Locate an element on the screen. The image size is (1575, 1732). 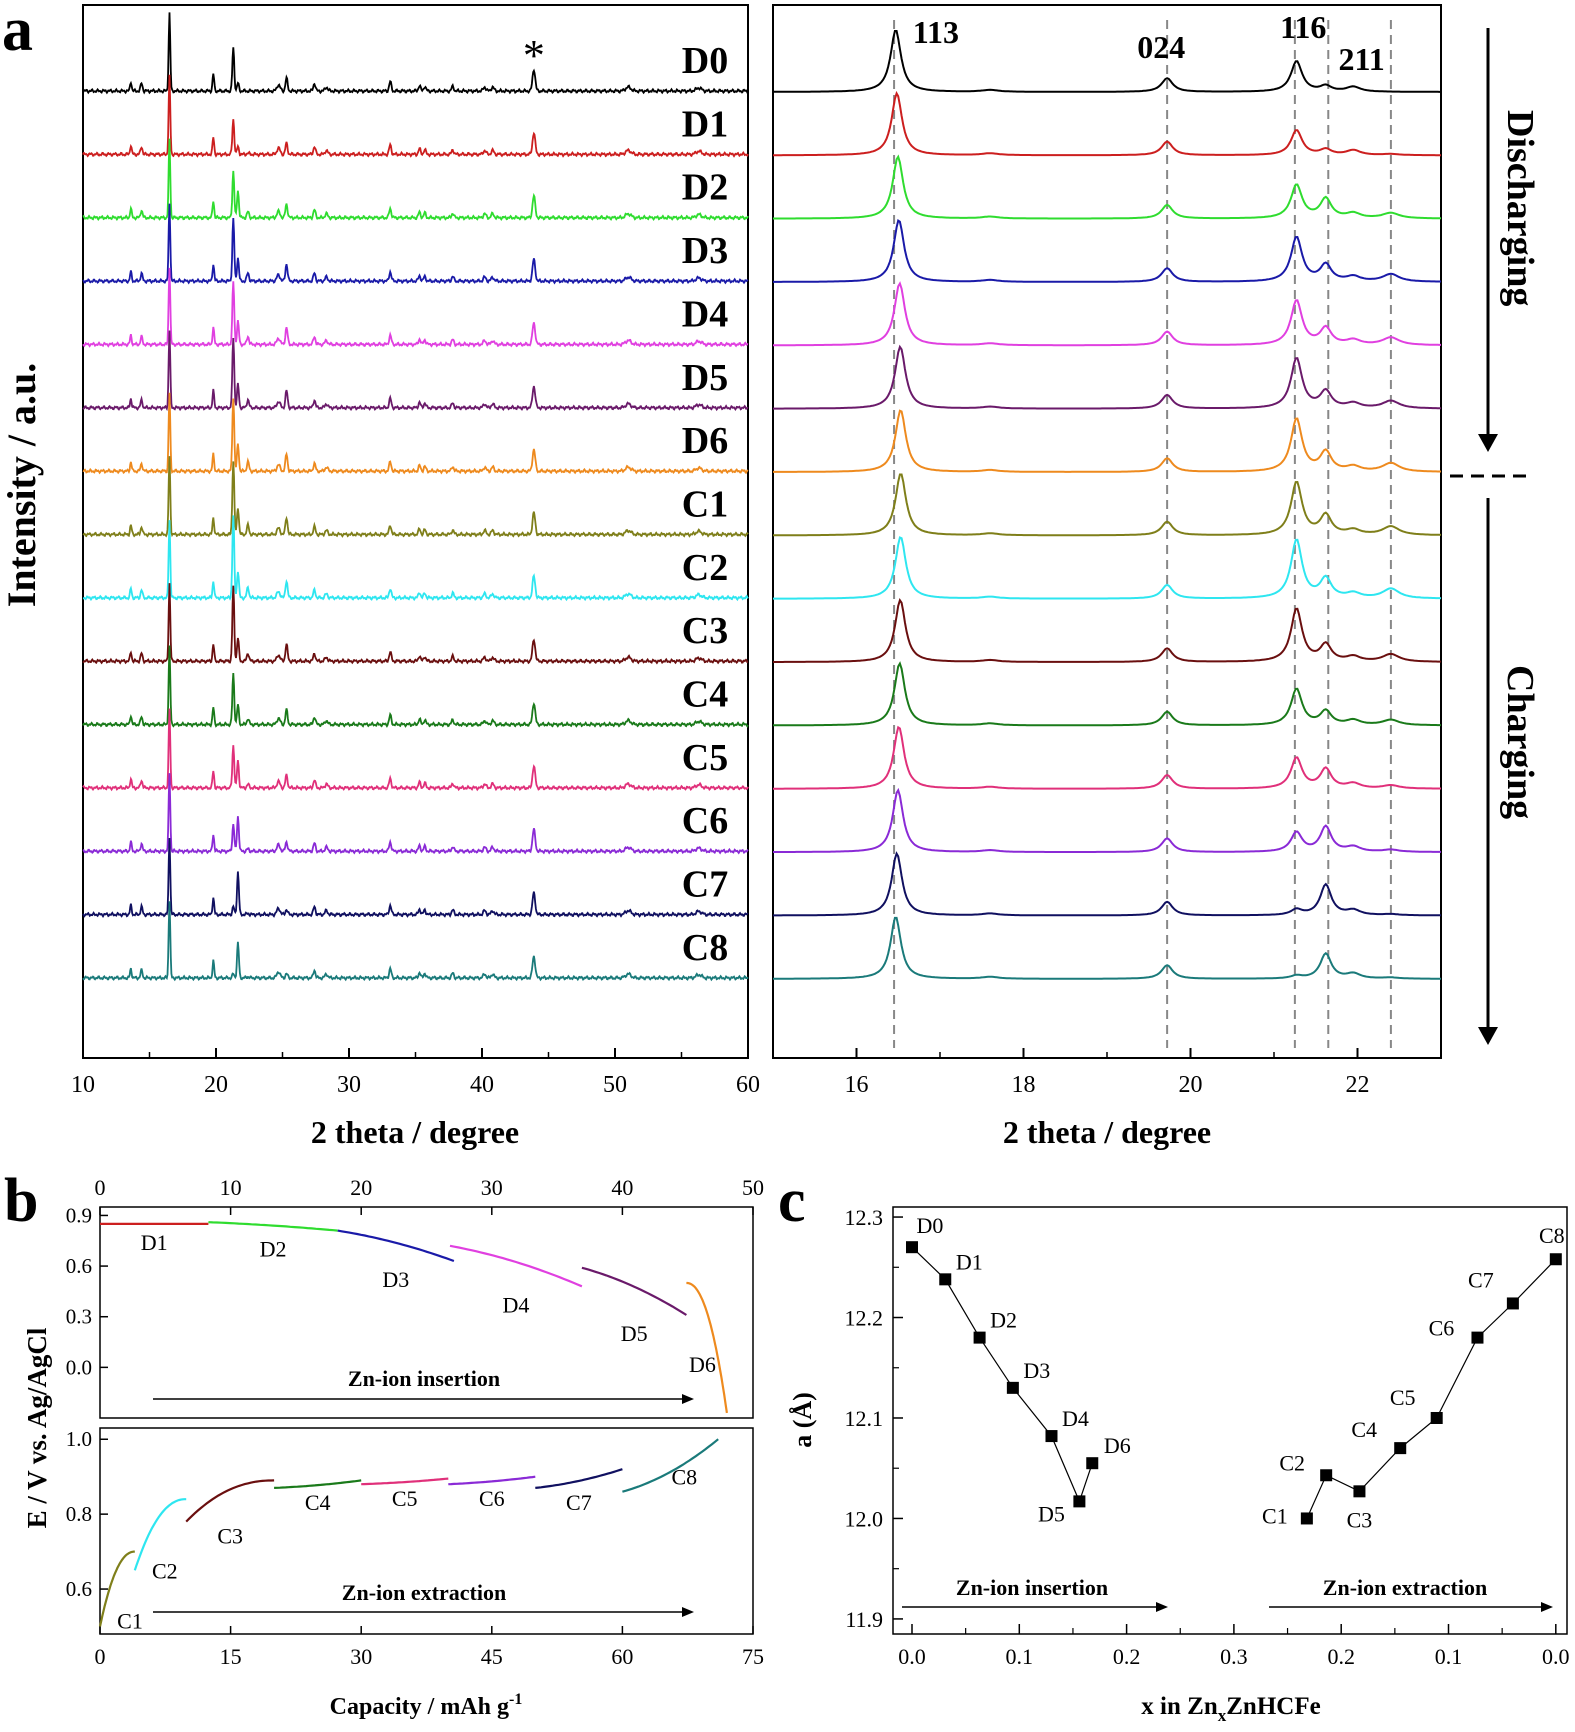
discharging-arrow-head is located at coordinates (1488, 443).